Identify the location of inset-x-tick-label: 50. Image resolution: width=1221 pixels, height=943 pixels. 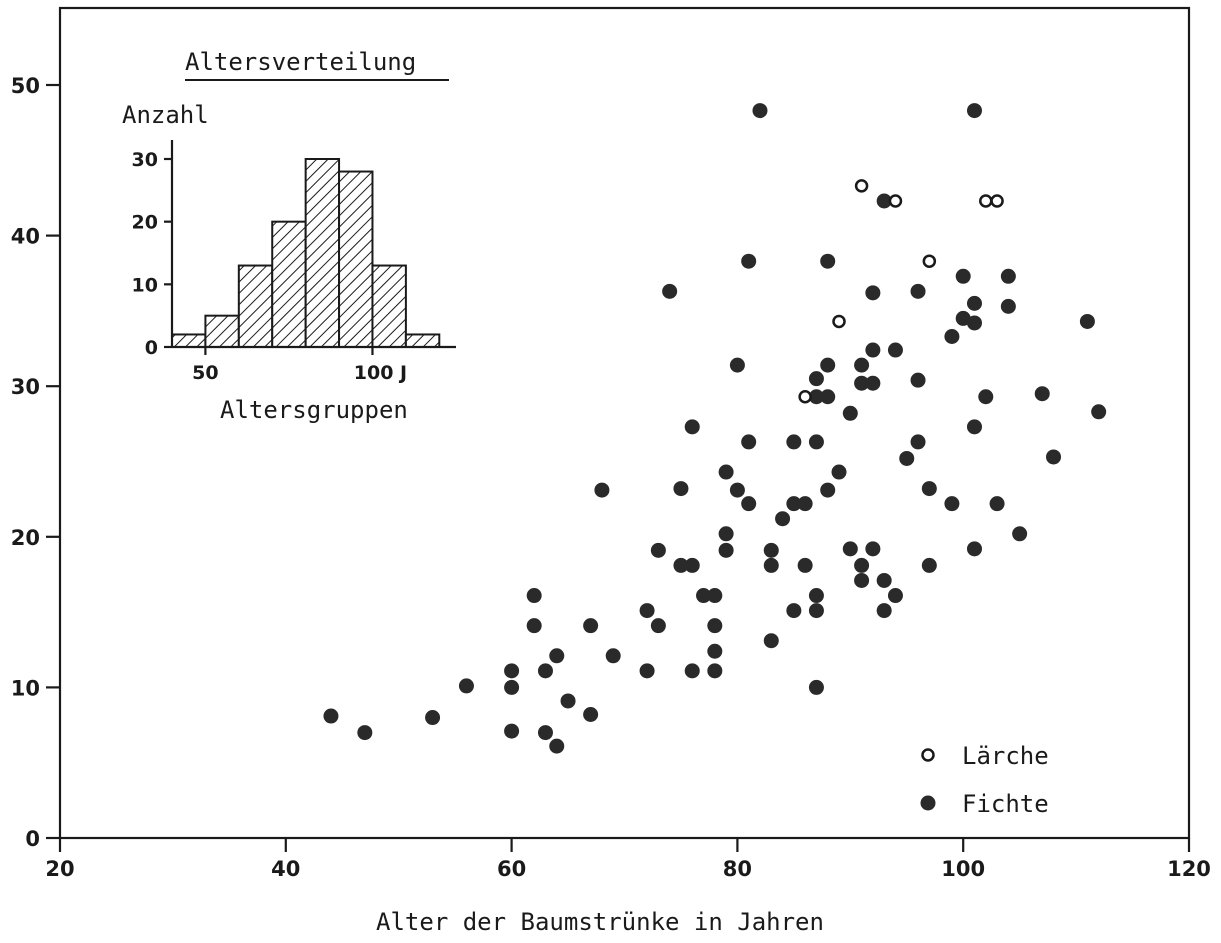
(205, 373).